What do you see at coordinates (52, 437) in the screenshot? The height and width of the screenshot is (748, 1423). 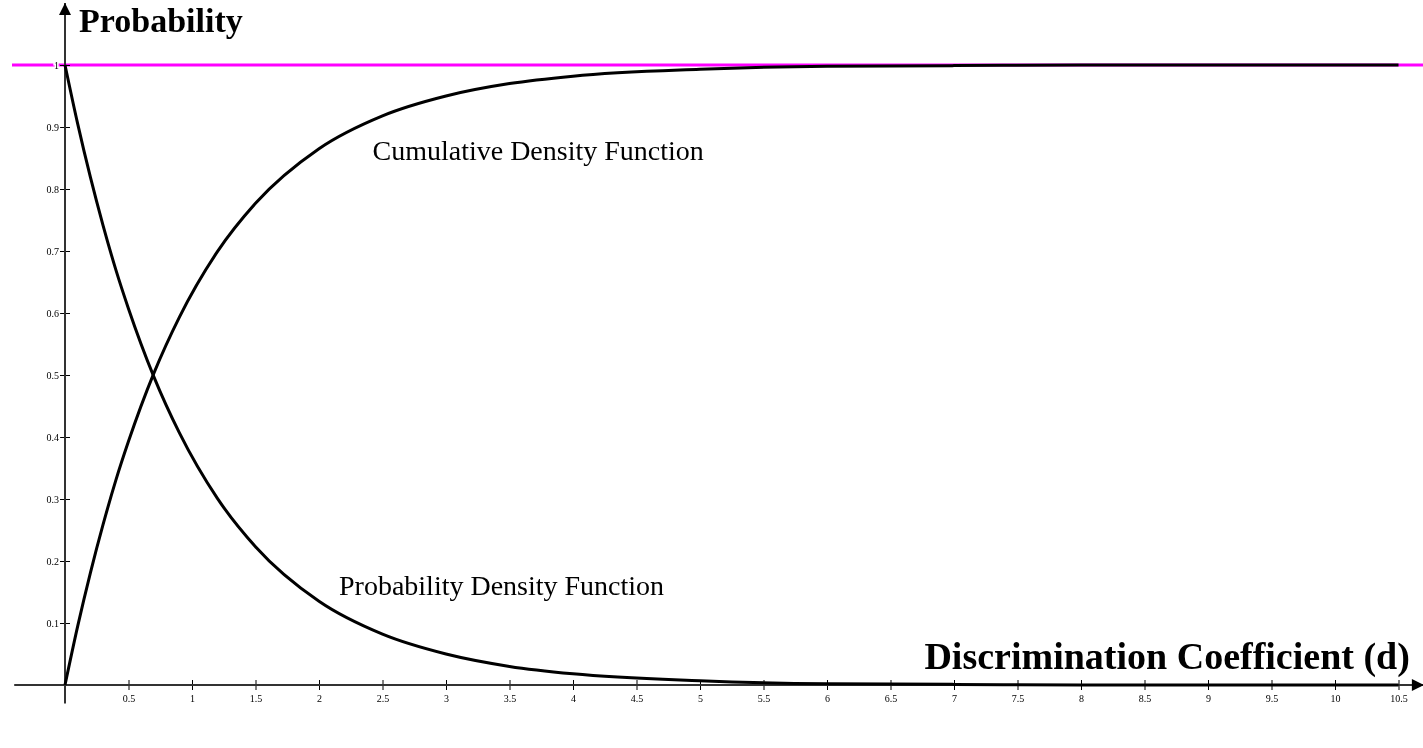 I see `y-tick-label: 0.4` at bounding box center [52, 437].